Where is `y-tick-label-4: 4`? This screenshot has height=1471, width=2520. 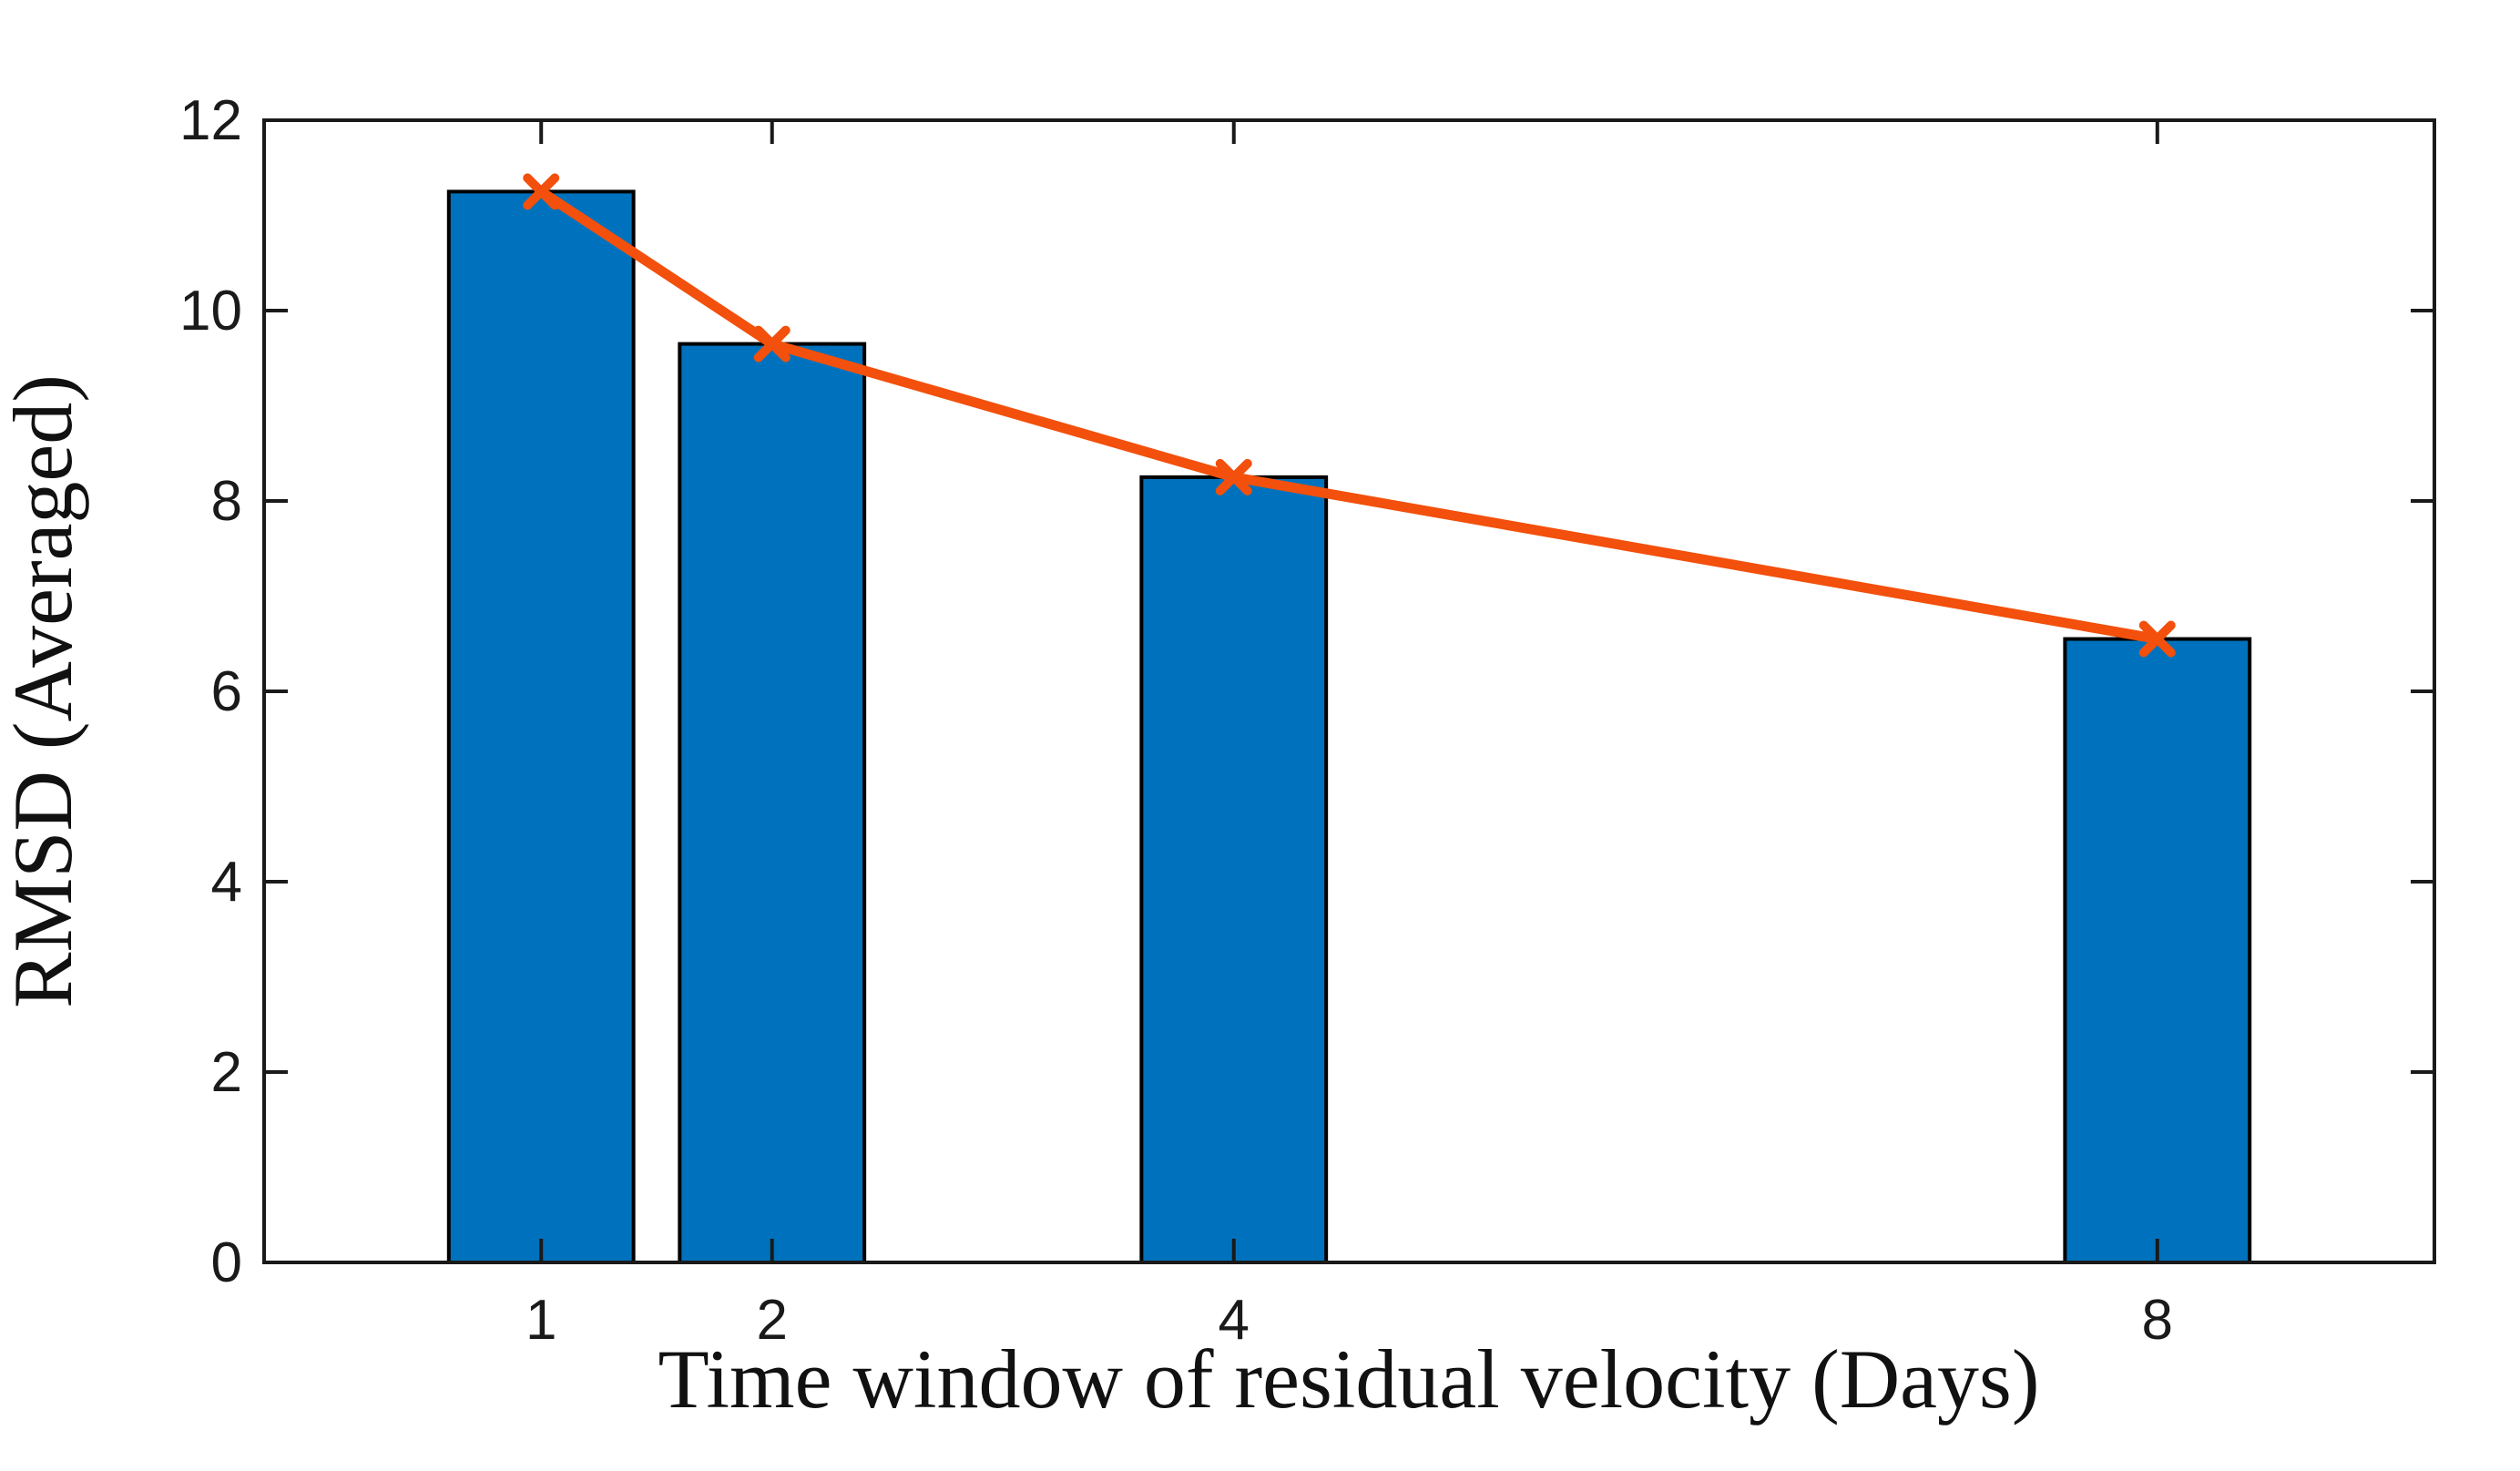 y-tick-label-4: 4 is located at coordinates (226, 882).